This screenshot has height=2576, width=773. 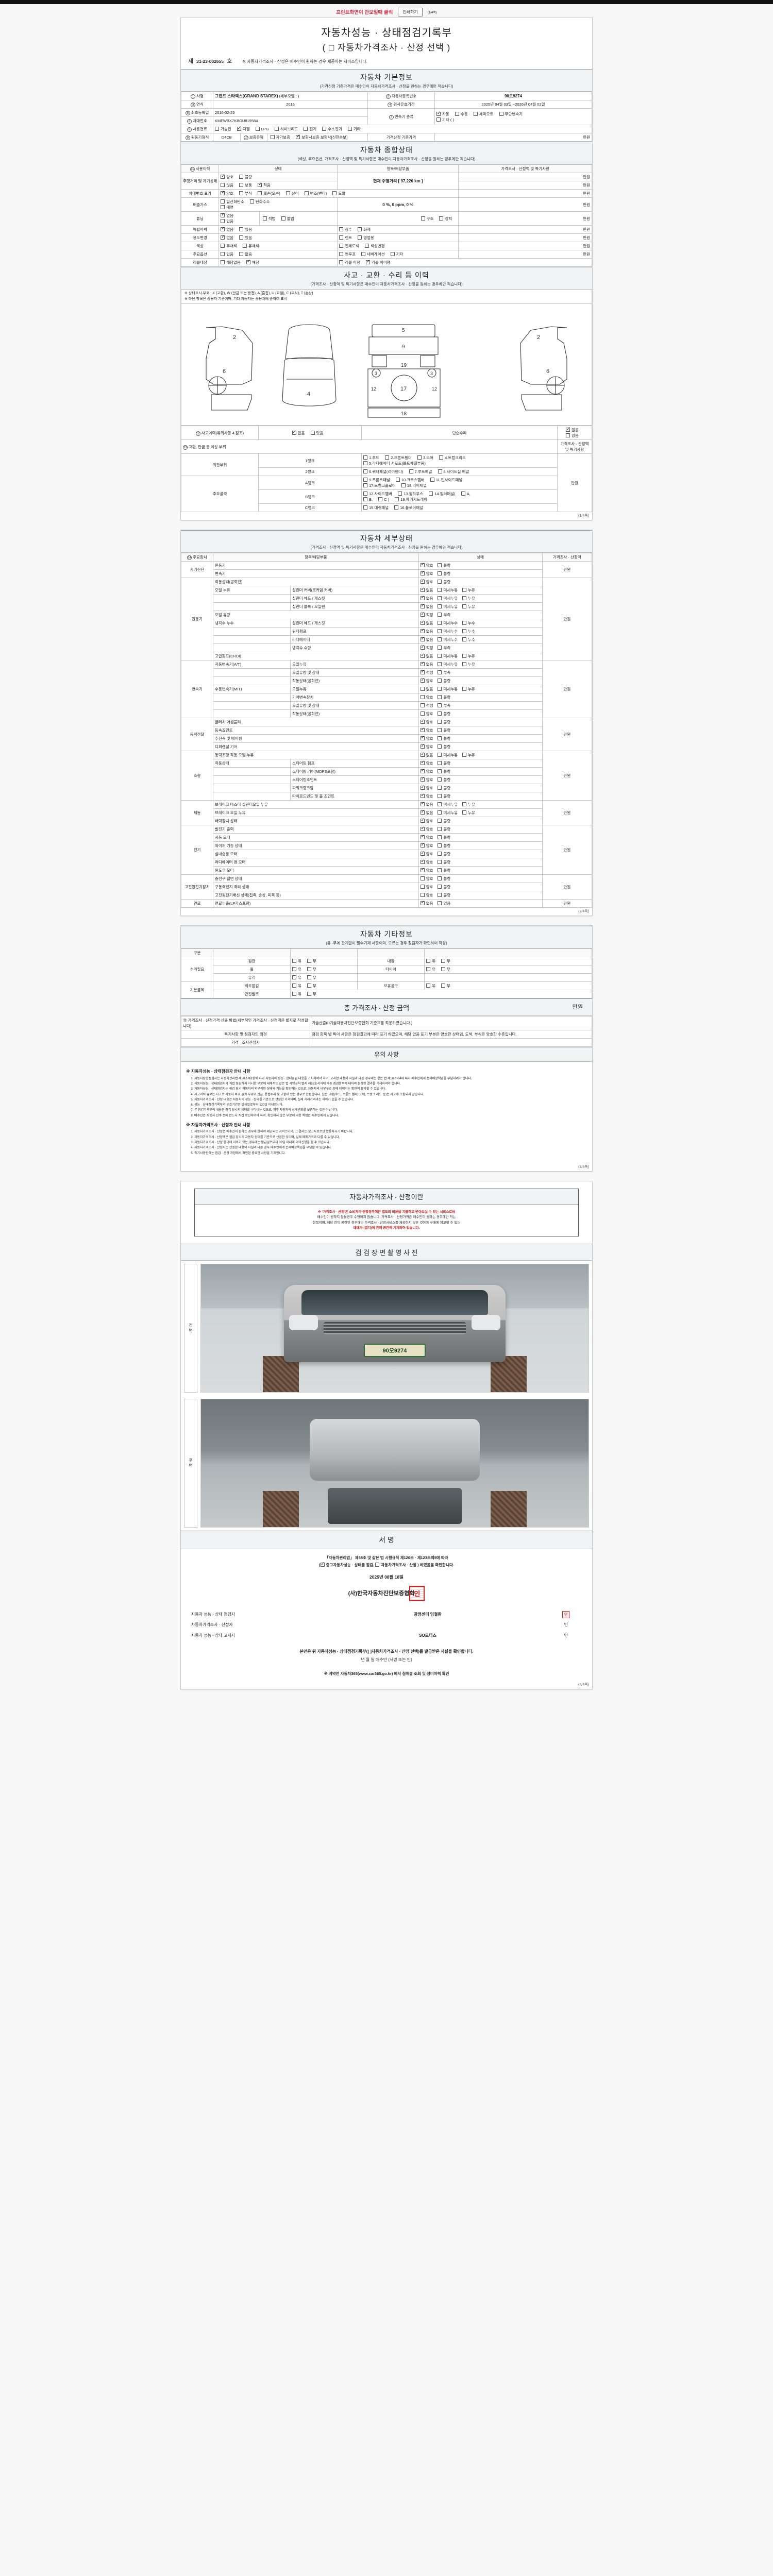 I want to click on part-option: B,, so click(x=368, y=499).